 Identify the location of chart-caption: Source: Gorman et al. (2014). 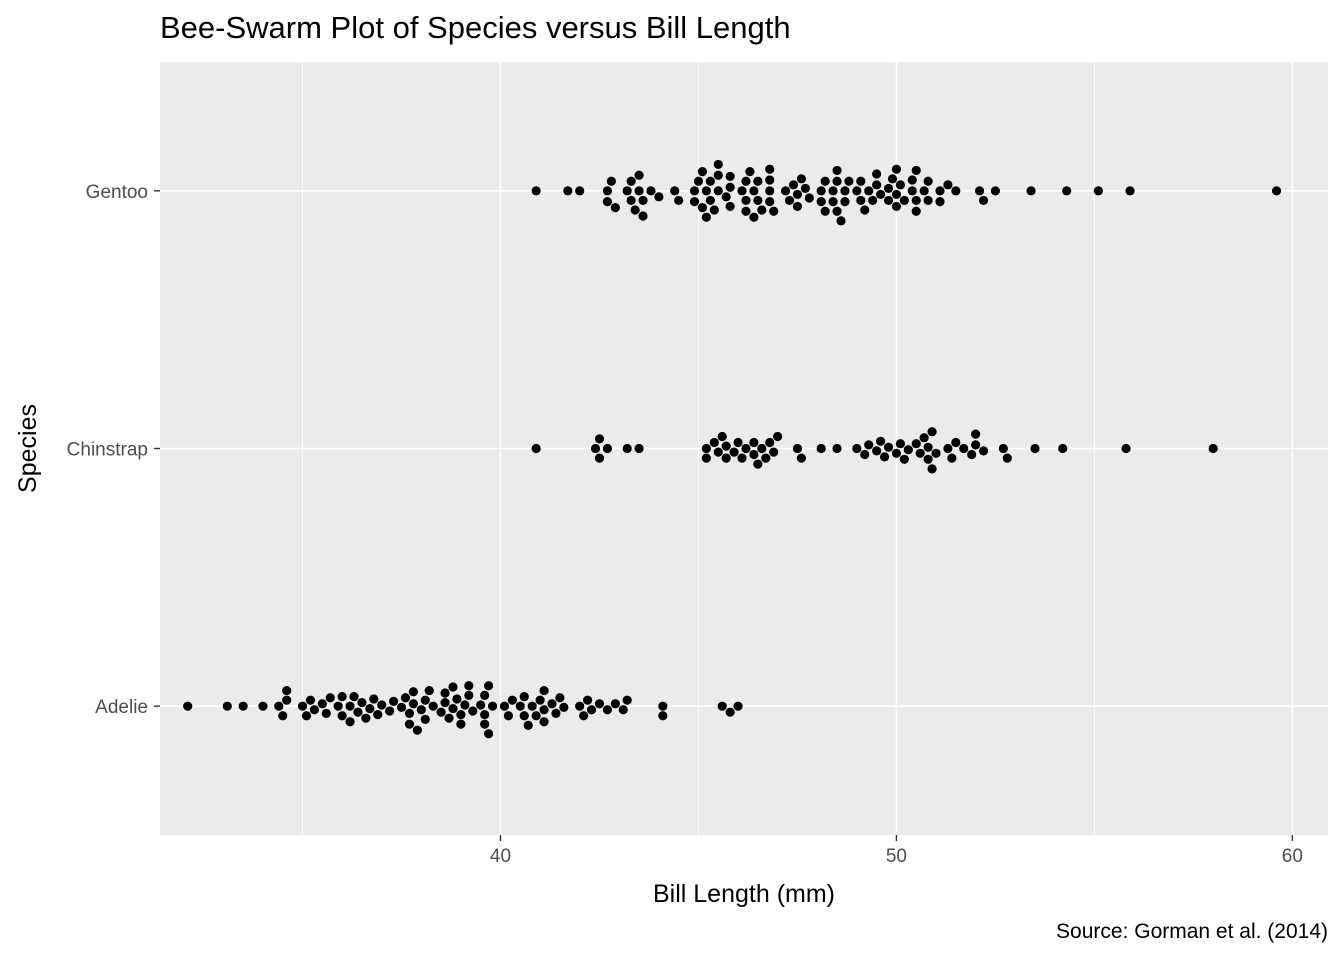
(1192, 931).